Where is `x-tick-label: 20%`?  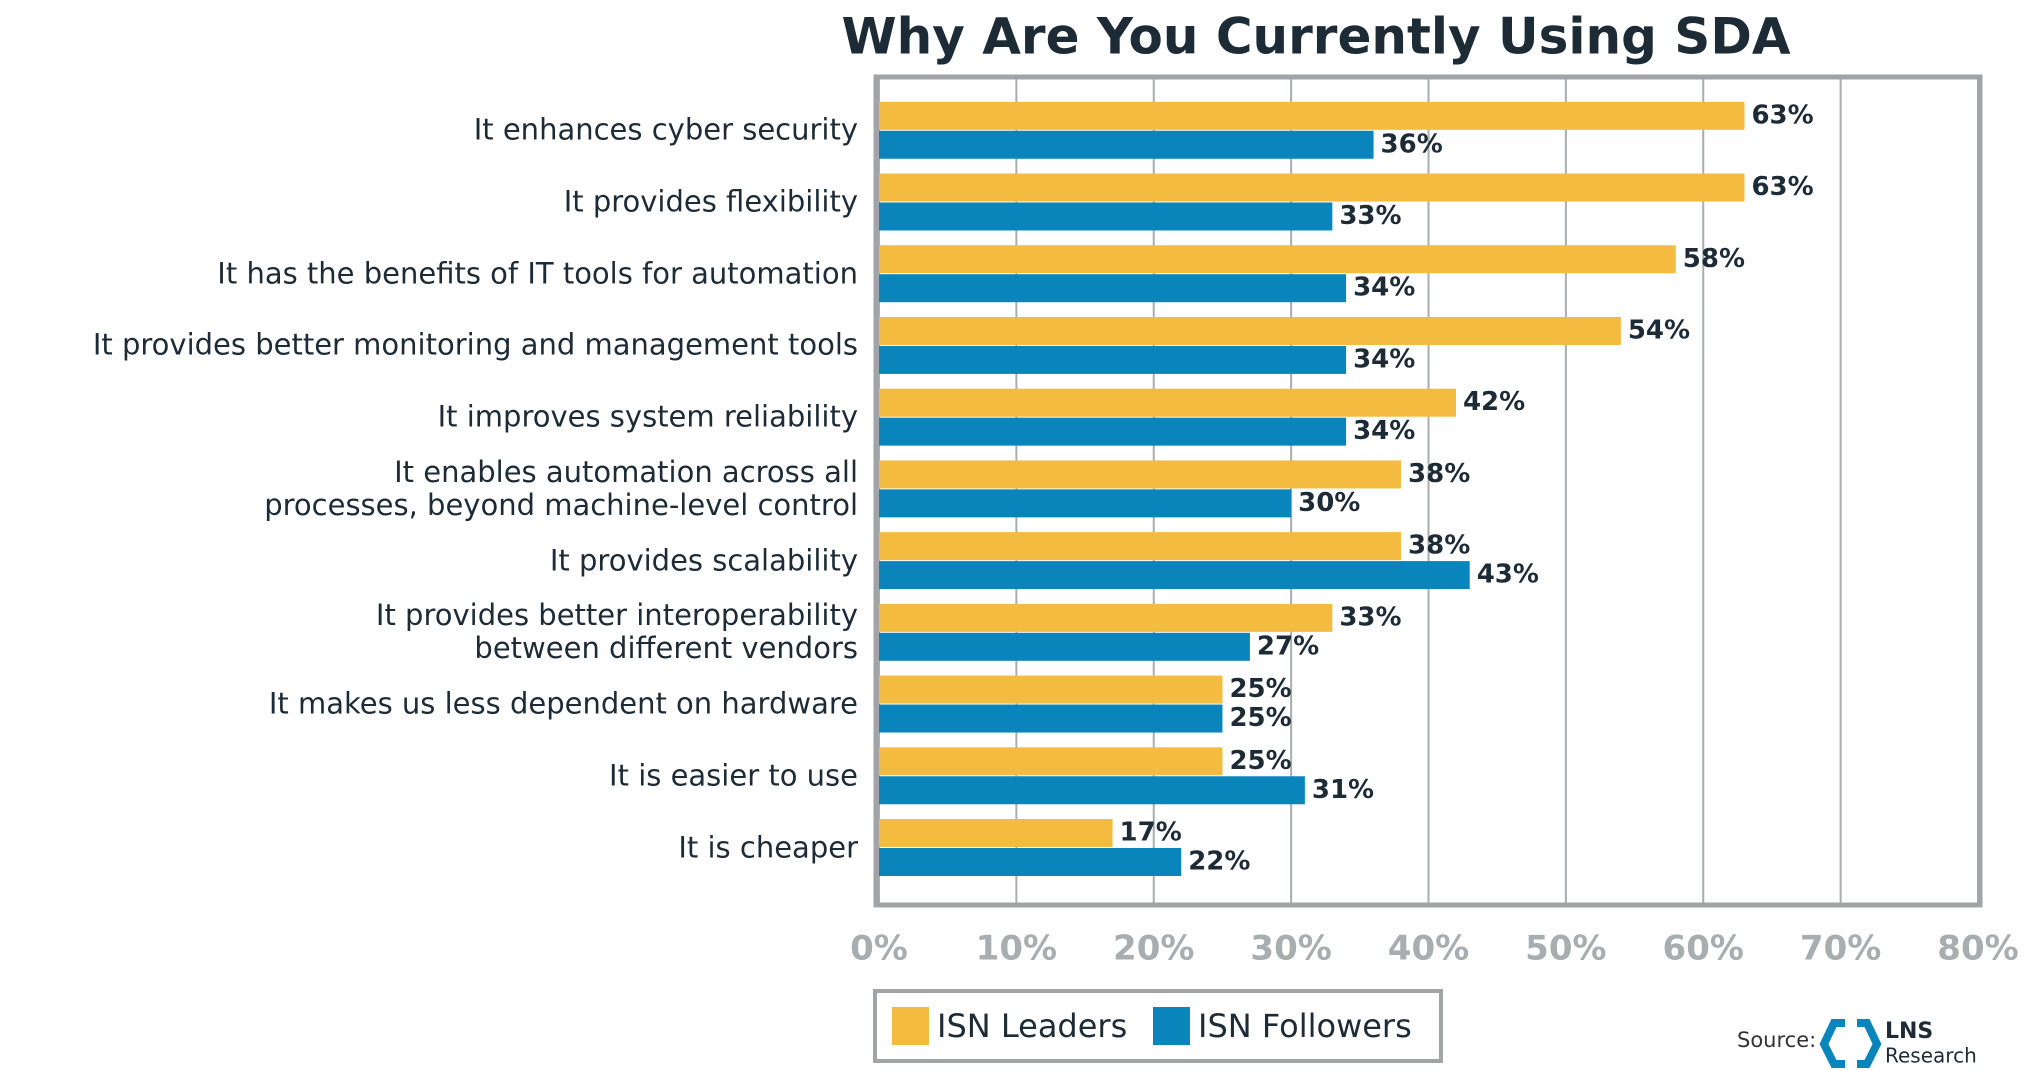
x-tick-label: 20% is located at coordinates (1153, 949).